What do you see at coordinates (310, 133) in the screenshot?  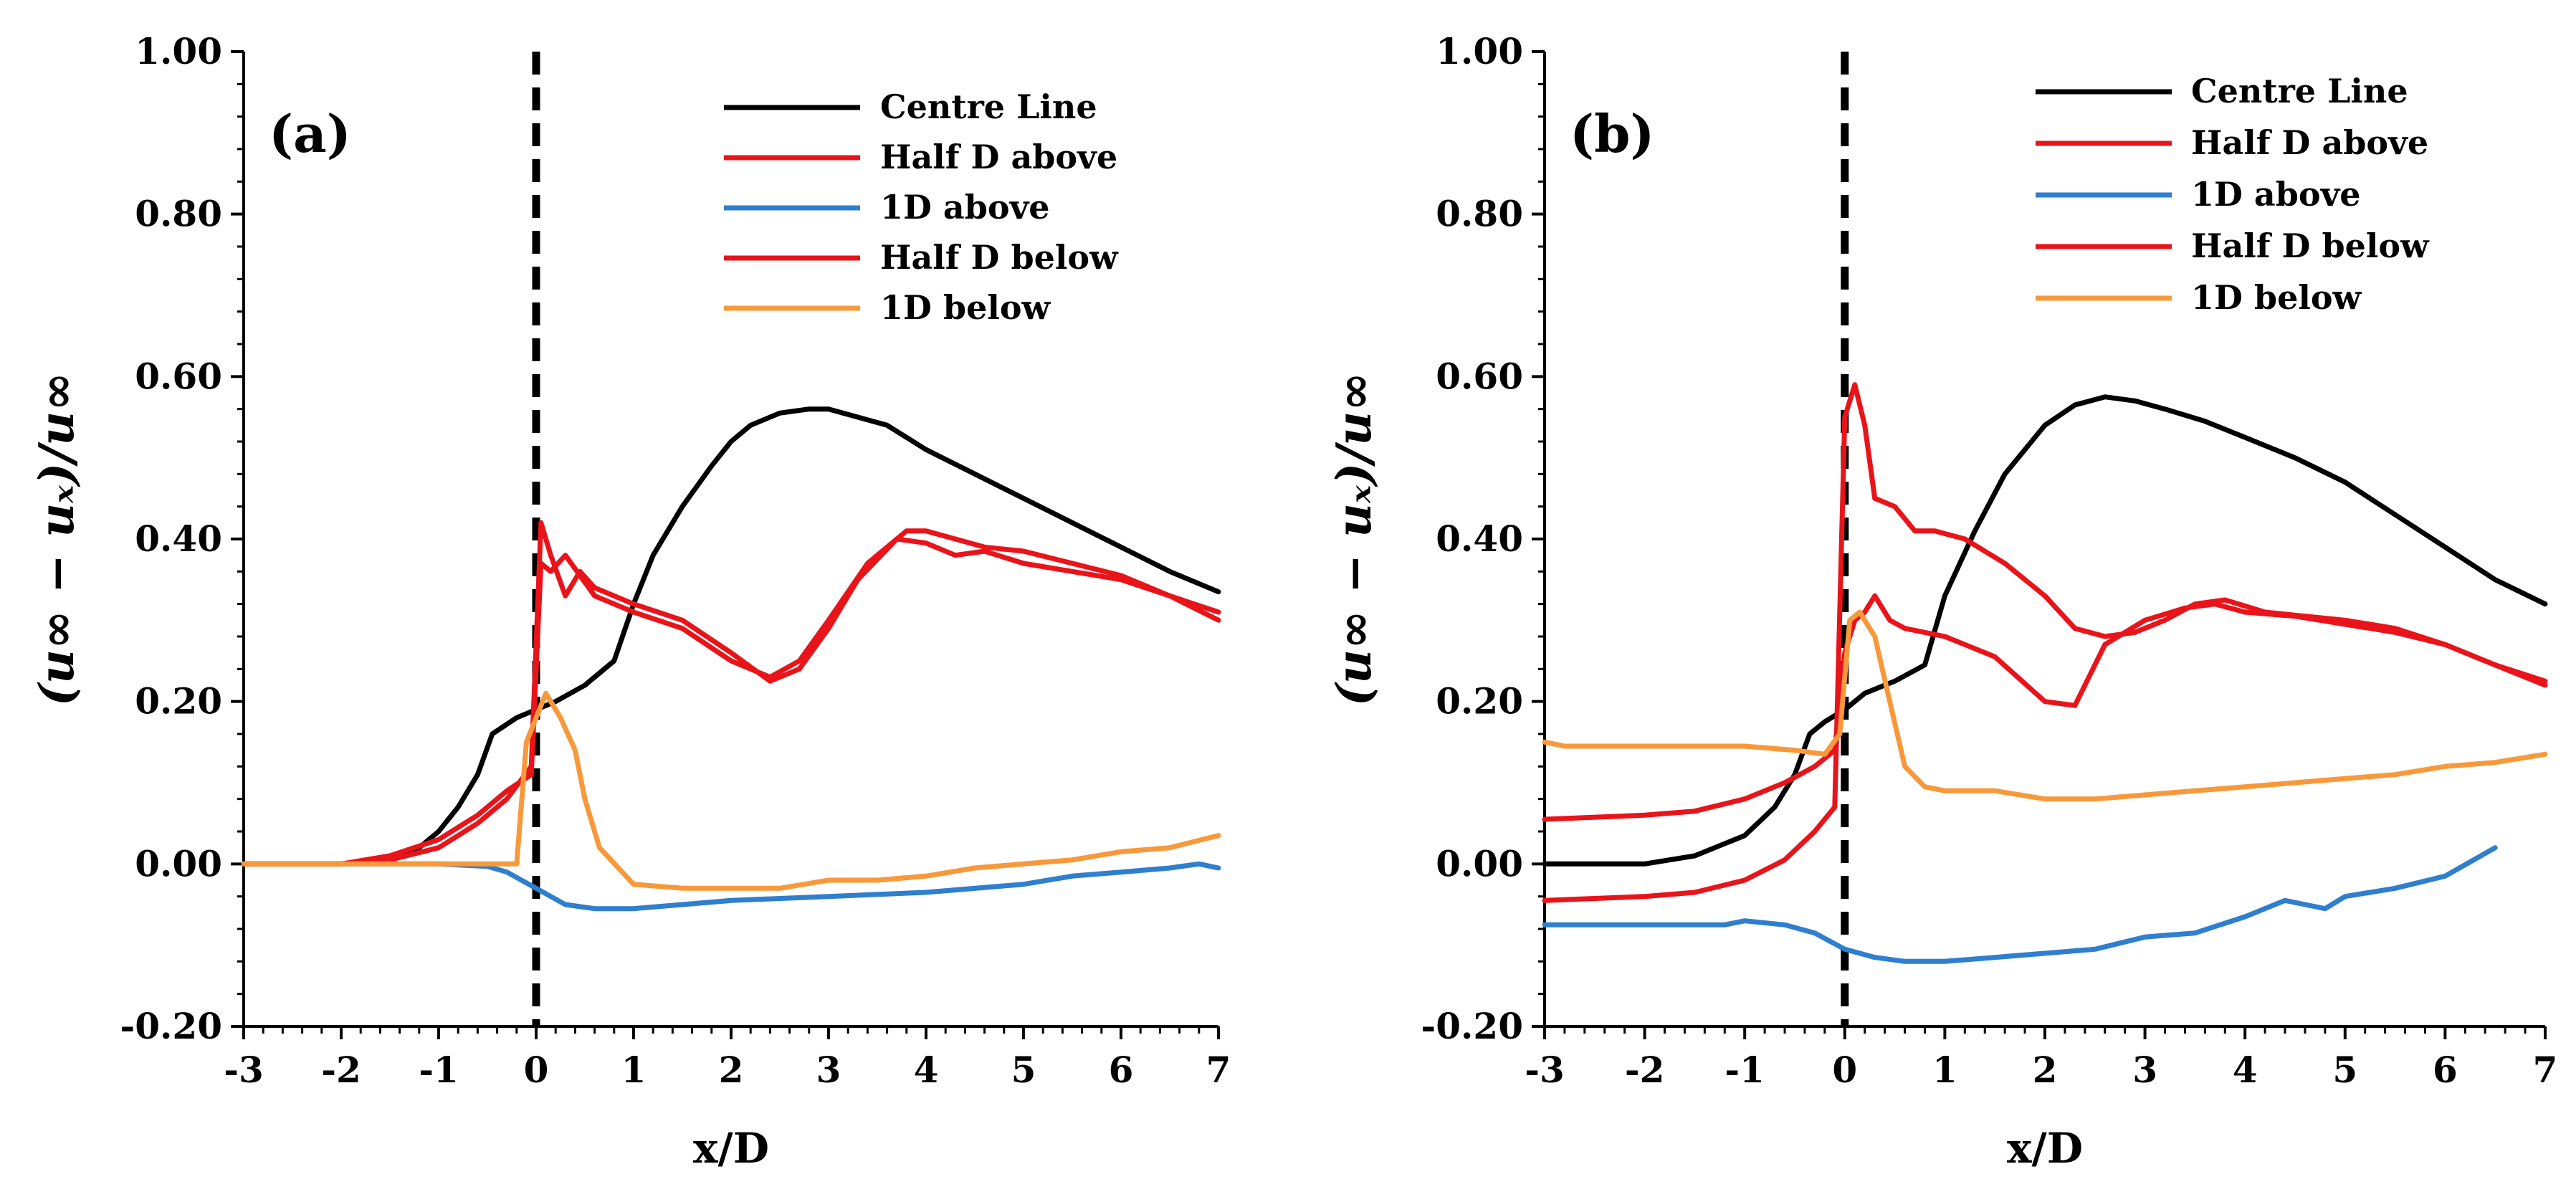 I see `panel-label: (a)` at bounding box center [310, 133].